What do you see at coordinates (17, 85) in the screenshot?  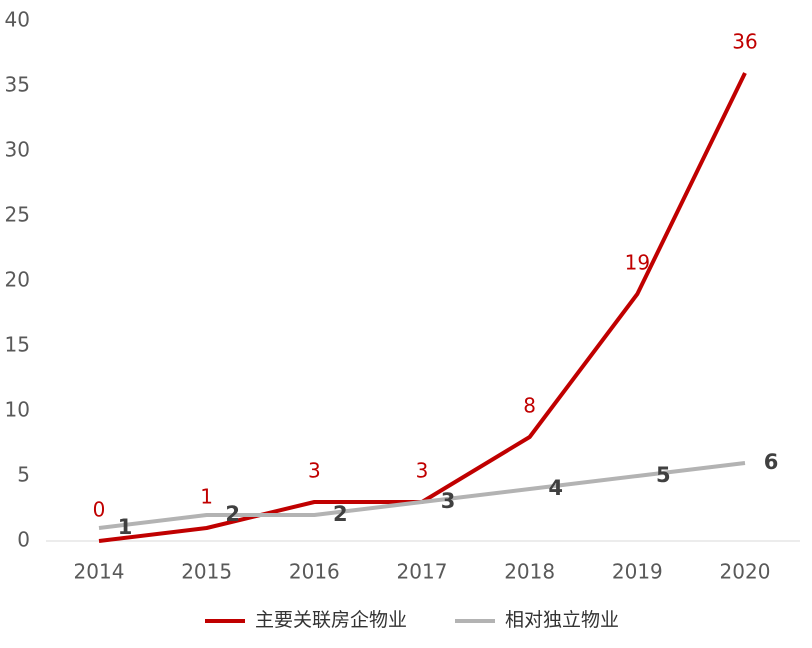 I see `y-tick-label: 35` at bounding box center [17, 85].